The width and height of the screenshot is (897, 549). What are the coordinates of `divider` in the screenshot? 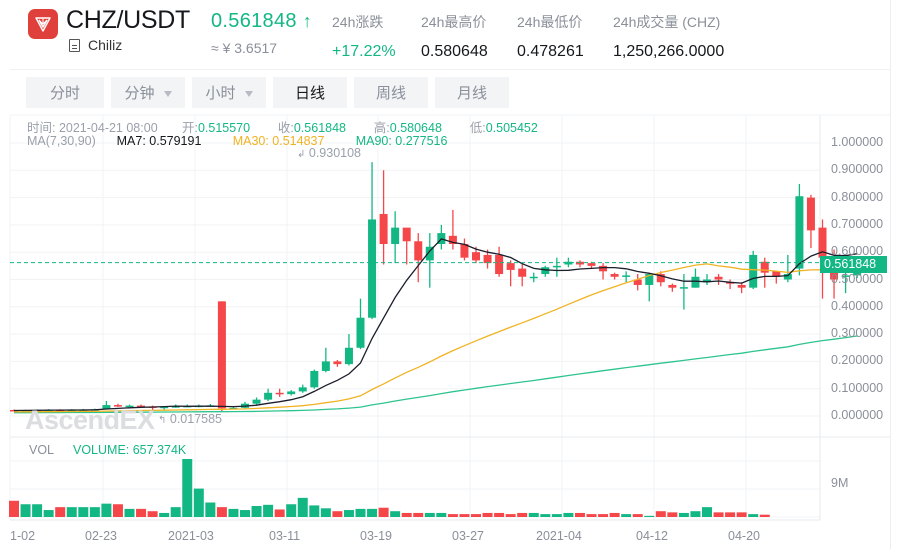 It's located at (450, 69).